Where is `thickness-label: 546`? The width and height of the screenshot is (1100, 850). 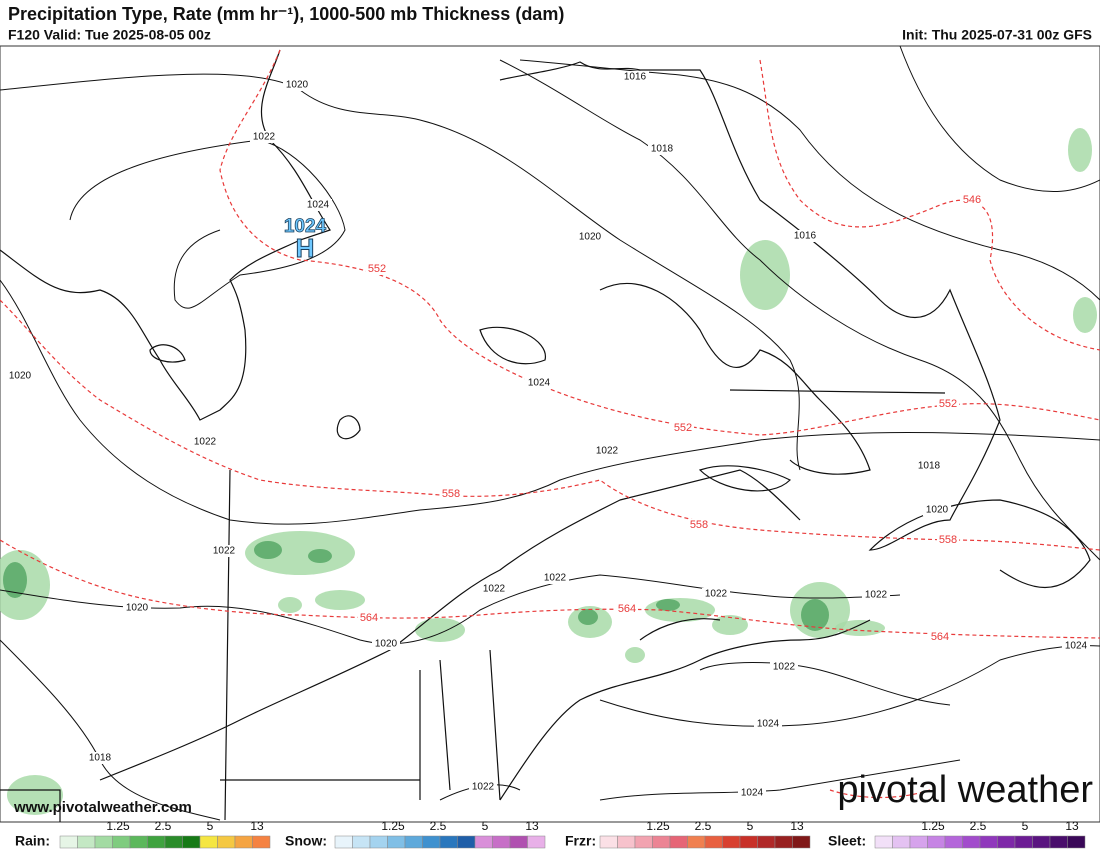 thickness-label: 546 is located at coordinates (972, 200).